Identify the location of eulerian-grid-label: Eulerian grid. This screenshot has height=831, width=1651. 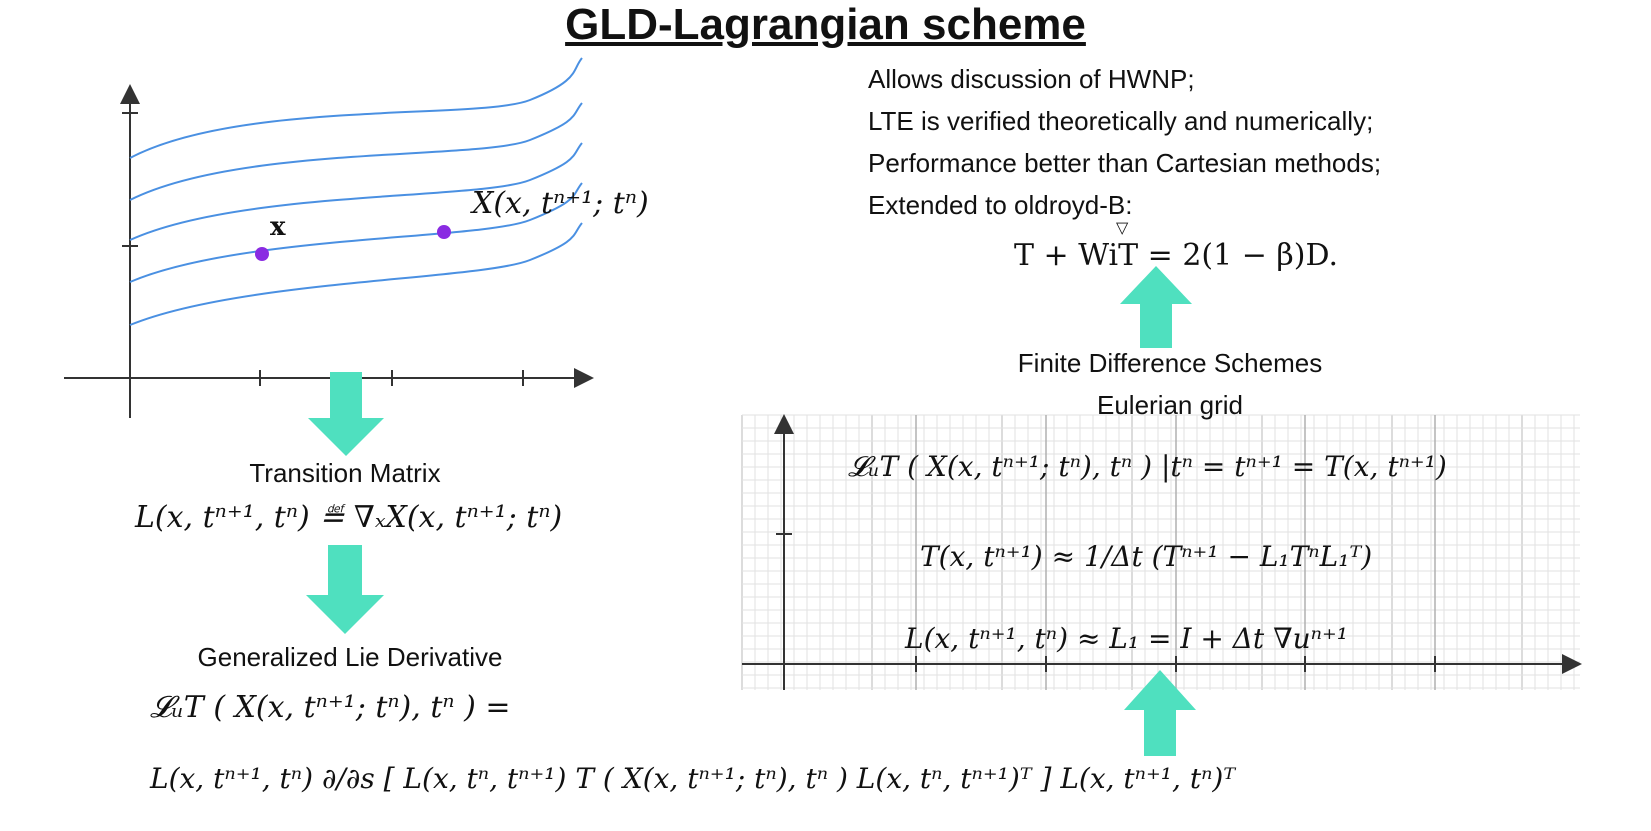
(1170, 405).